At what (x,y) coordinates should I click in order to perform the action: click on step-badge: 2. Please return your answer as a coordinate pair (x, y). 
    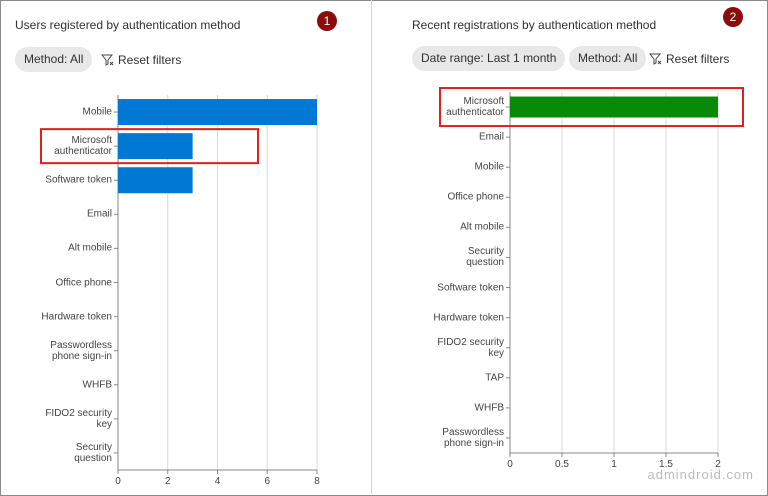
    Looking at the image, I should click on (733, 17).